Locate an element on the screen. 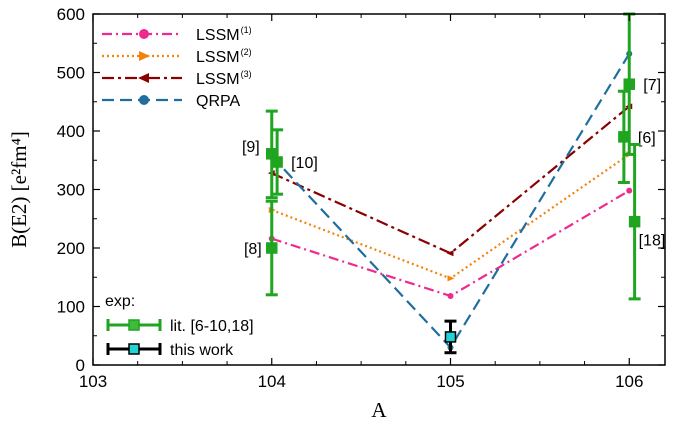  legend-model: LSSM (1)LSSM (2)LSSM (3)QRPA is located at coordinates (177, 67).